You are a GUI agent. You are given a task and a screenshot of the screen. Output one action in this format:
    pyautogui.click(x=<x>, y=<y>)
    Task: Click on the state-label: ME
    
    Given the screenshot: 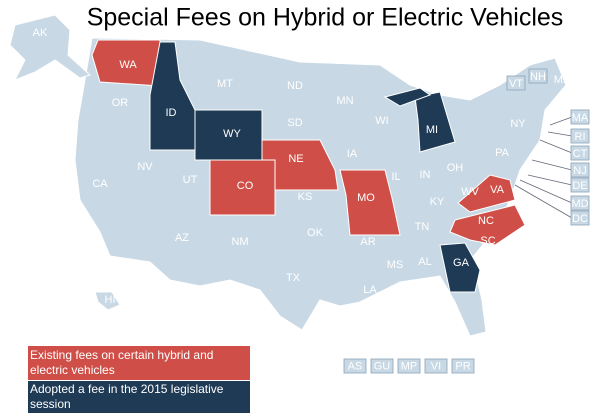 What is the action you would take?
    pyautogui.click(x=562, y=80)
    